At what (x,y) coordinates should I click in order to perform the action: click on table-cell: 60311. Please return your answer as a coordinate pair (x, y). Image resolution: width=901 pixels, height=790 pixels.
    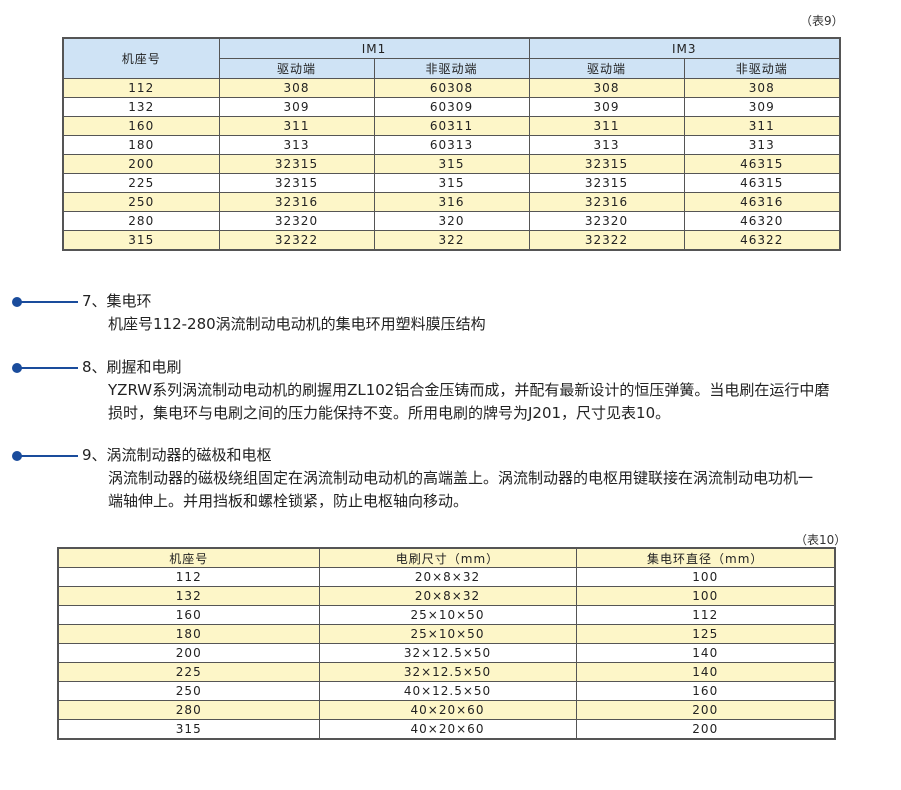
    Looking at the image, I should click on (451, 126).